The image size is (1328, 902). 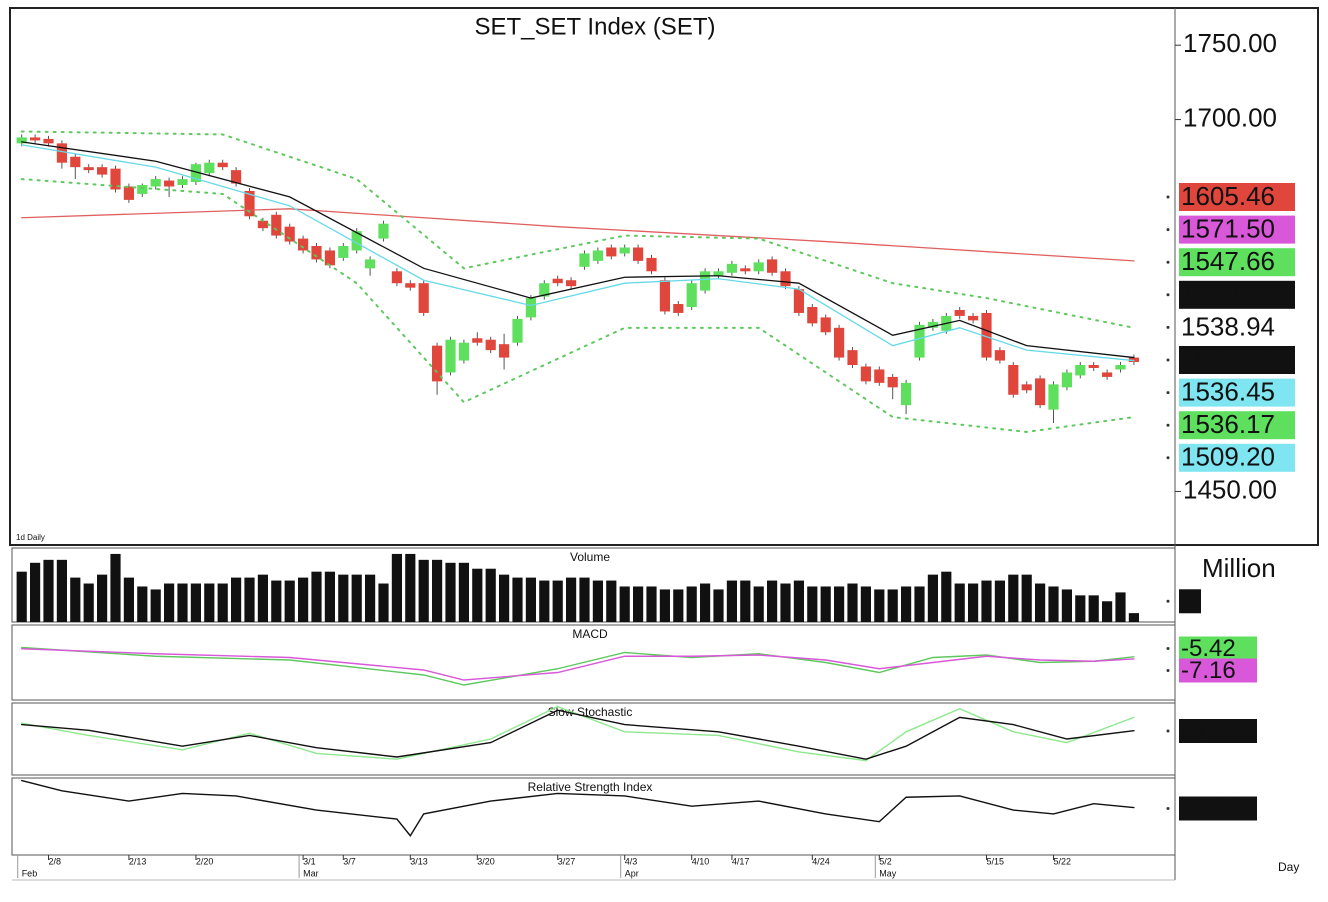 I want to click on rsi-frame, so click(x=593, y=816).